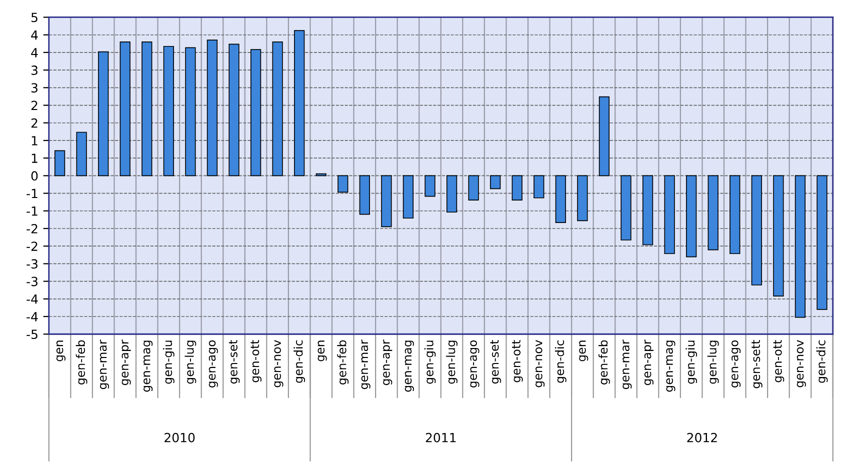  I want to click on text: 2010, so click(179, 437).